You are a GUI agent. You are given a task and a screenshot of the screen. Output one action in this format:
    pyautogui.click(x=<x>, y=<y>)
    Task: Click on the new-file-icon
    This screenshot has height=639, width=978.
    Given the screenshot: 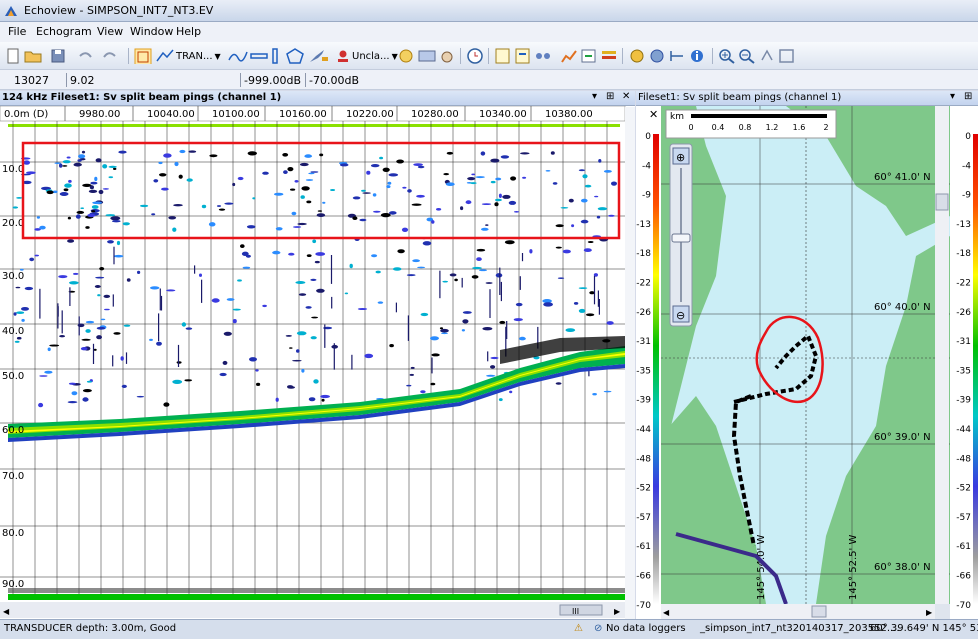 What is the action you would take?
    pyautogui.click(x=13, y=56)
    